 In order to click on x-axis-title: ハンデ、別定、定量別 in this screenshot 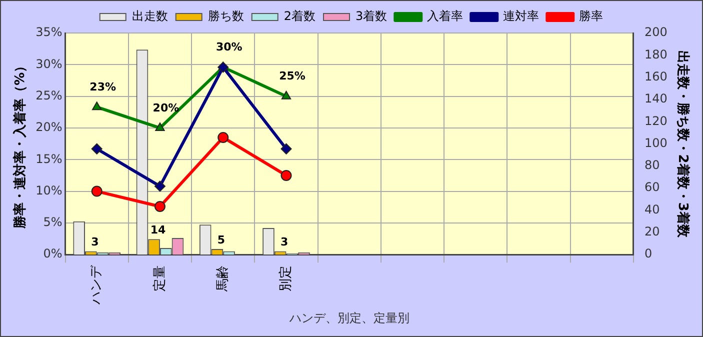, I will do `click(349, 317)`.